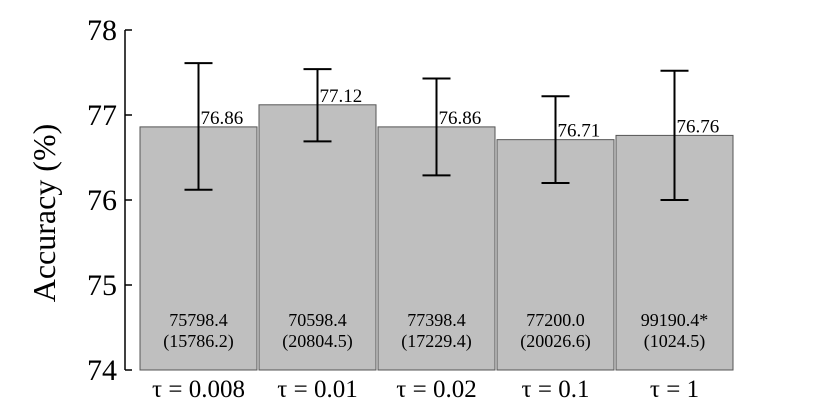 Image resolution: width=830 pixels, height=415 pixels. What do you see at coordinates (102, 200) in the screenshot?
I see `y-tick-label: 76` at bounding box center [102, 200].